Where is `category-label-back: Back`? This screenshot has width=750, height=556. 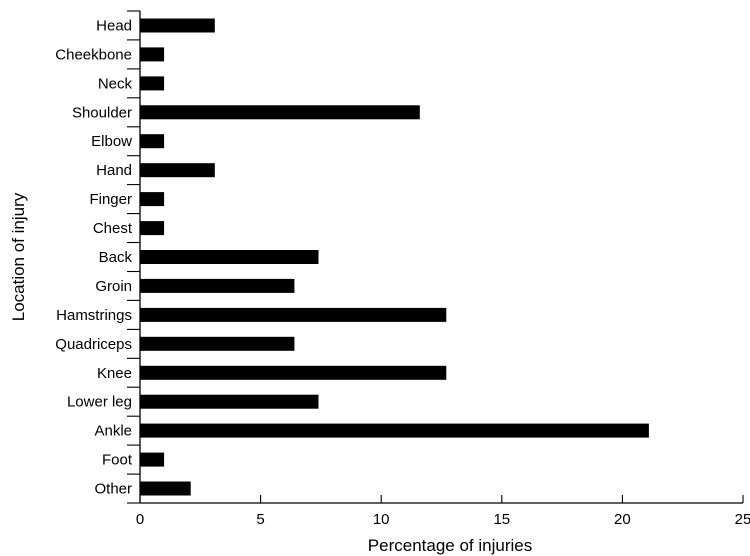
category-label-back: Back is located at coordinates (116, 257).